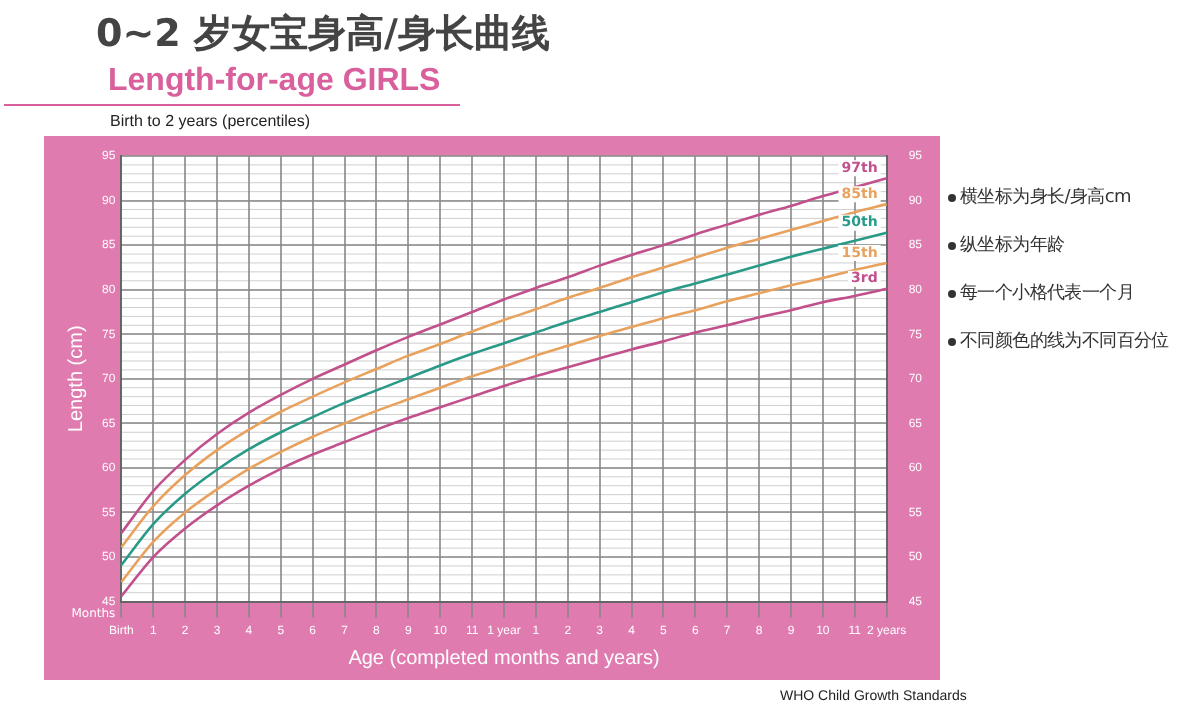 This screenshot has height=724, width=1200. I want to click on chart-title: 0~2 岁女宝身高/身长曲线, so click(323, 35).